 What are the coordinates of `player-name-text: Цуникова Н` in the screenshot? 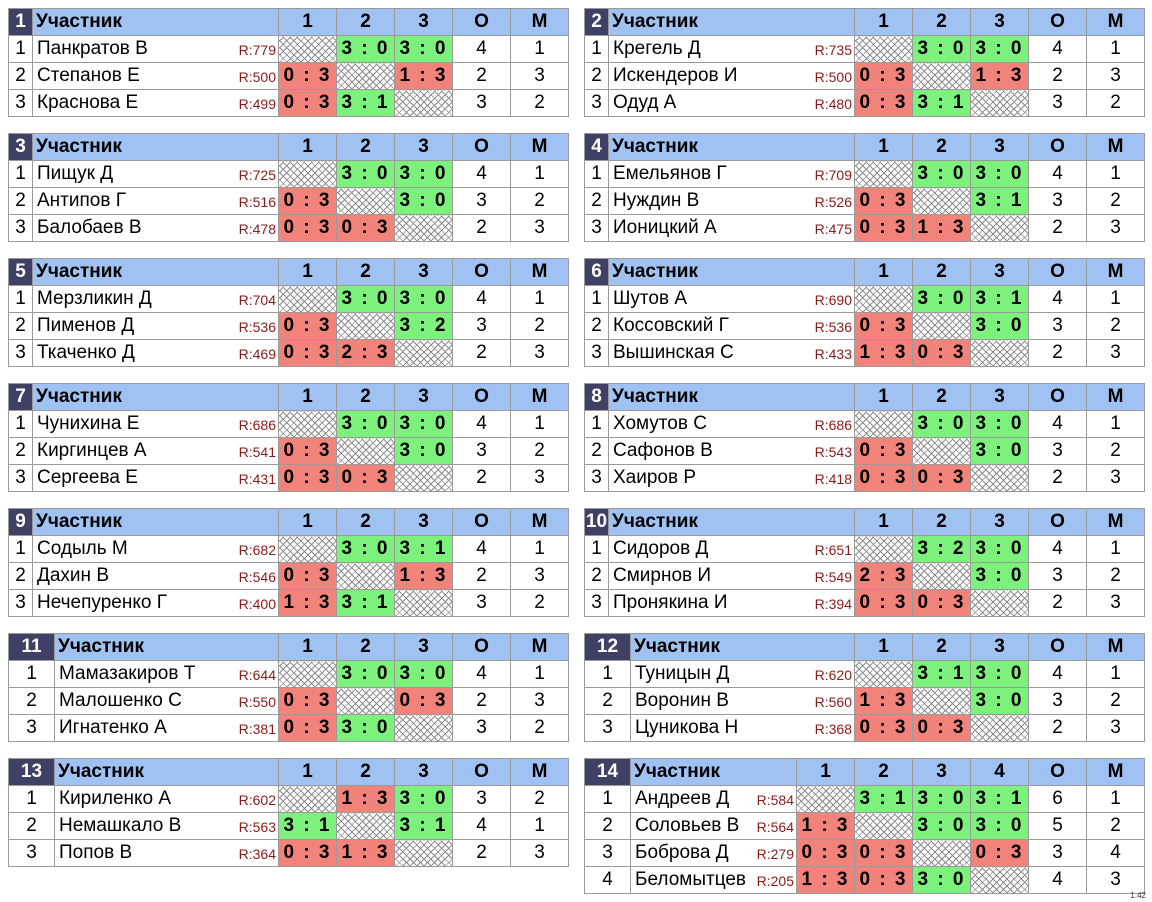 It's located at (687, 727).